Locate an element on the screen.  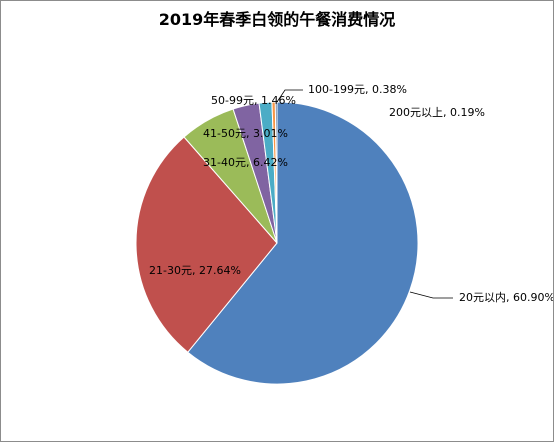
data-label-0: 20元以内, 60.90% is located at coordinates (506, 297).